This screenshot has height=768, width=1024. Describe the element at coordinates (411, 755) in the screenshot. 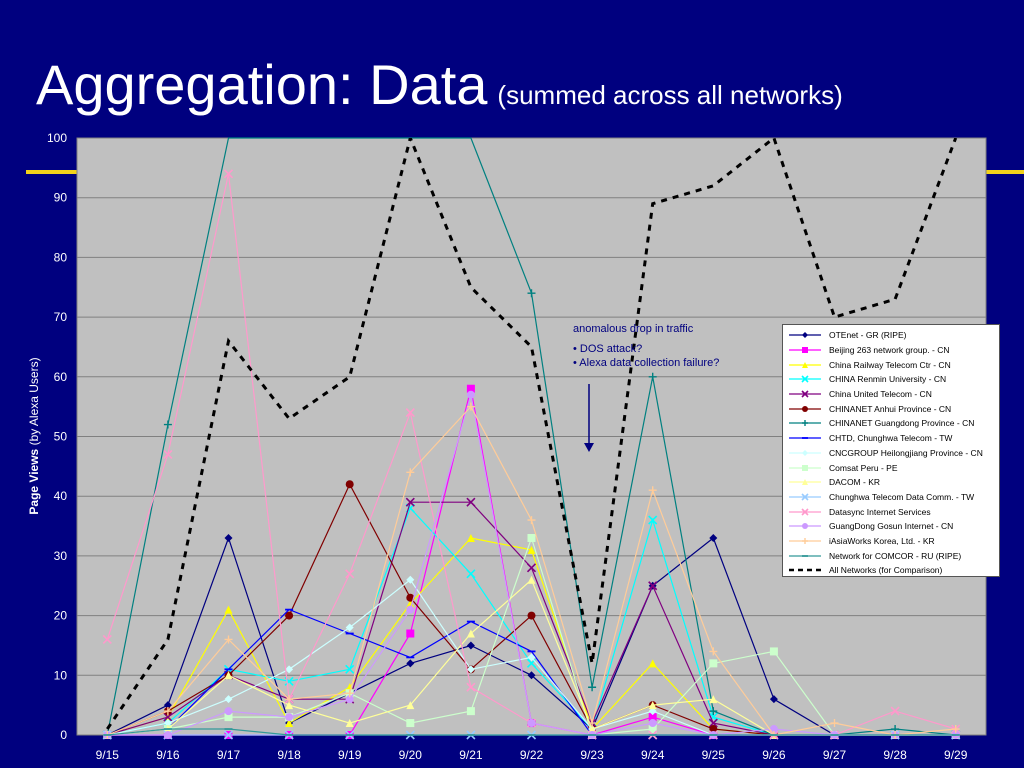

I see `x-tick-label: 9/20` at that location.